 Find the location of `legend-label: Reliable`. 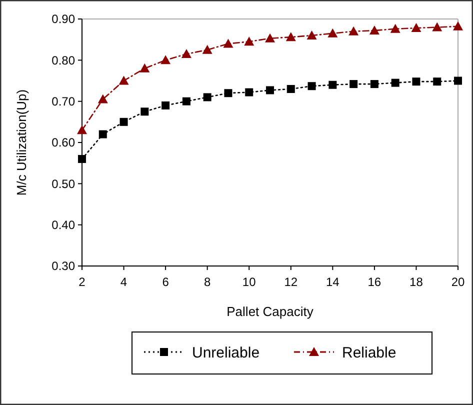

legend-label: Reliable is located at coordinates (369, 353).